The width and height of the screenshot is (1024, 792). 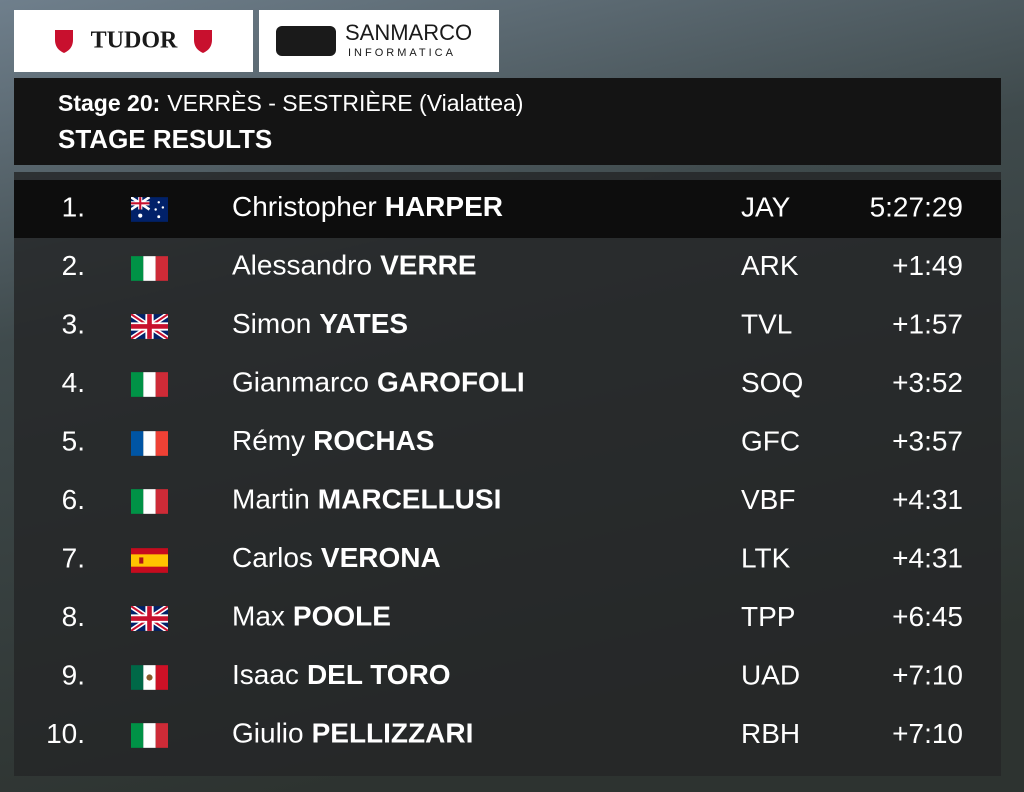 I want to click on last-name: PELLIZZARI, so click(x=393, y=733).